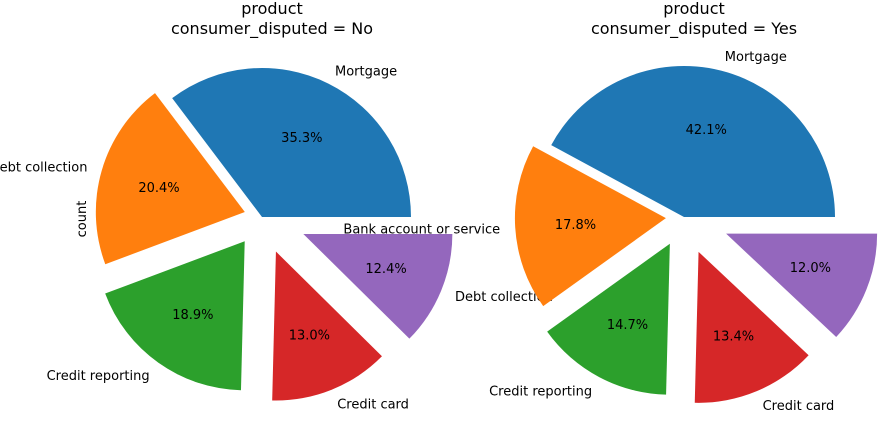 The width and height of the screenshot is (886, 422). What do you see at coordinates (272, 9) in the screenshot?
I see `chart-title-no-line1: product` at bounding box center [272, 9].